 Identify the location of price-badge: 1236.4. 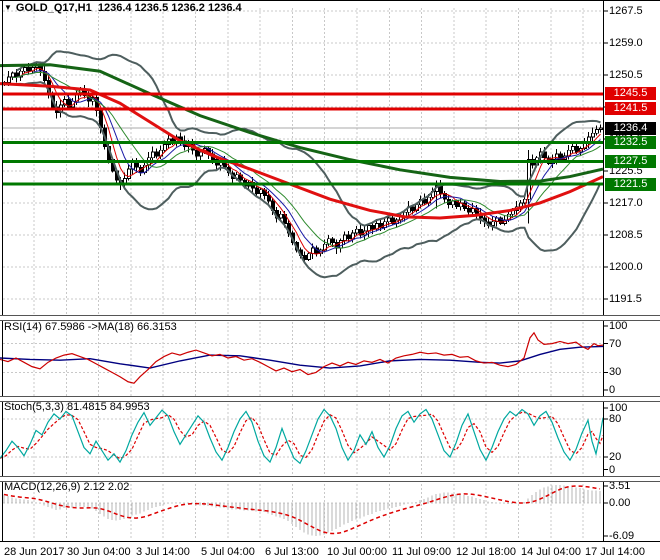
(630, 128).